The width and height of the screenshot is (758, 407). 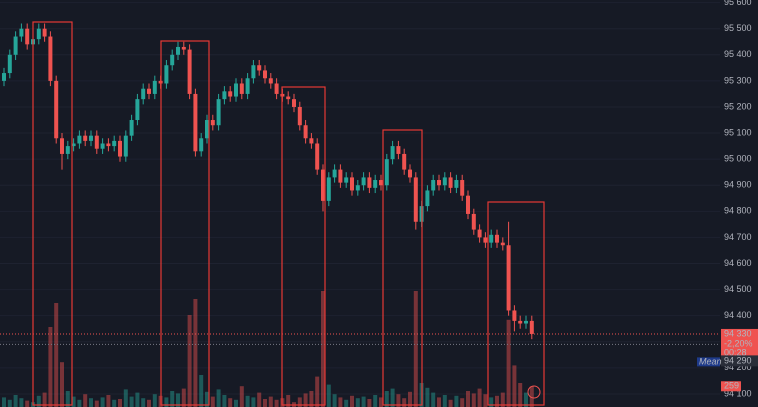 What do you see at coordinates (738, 54) in the screenshot?
I see `y-tick-label: 95 400` at bounding box center [738, 54].